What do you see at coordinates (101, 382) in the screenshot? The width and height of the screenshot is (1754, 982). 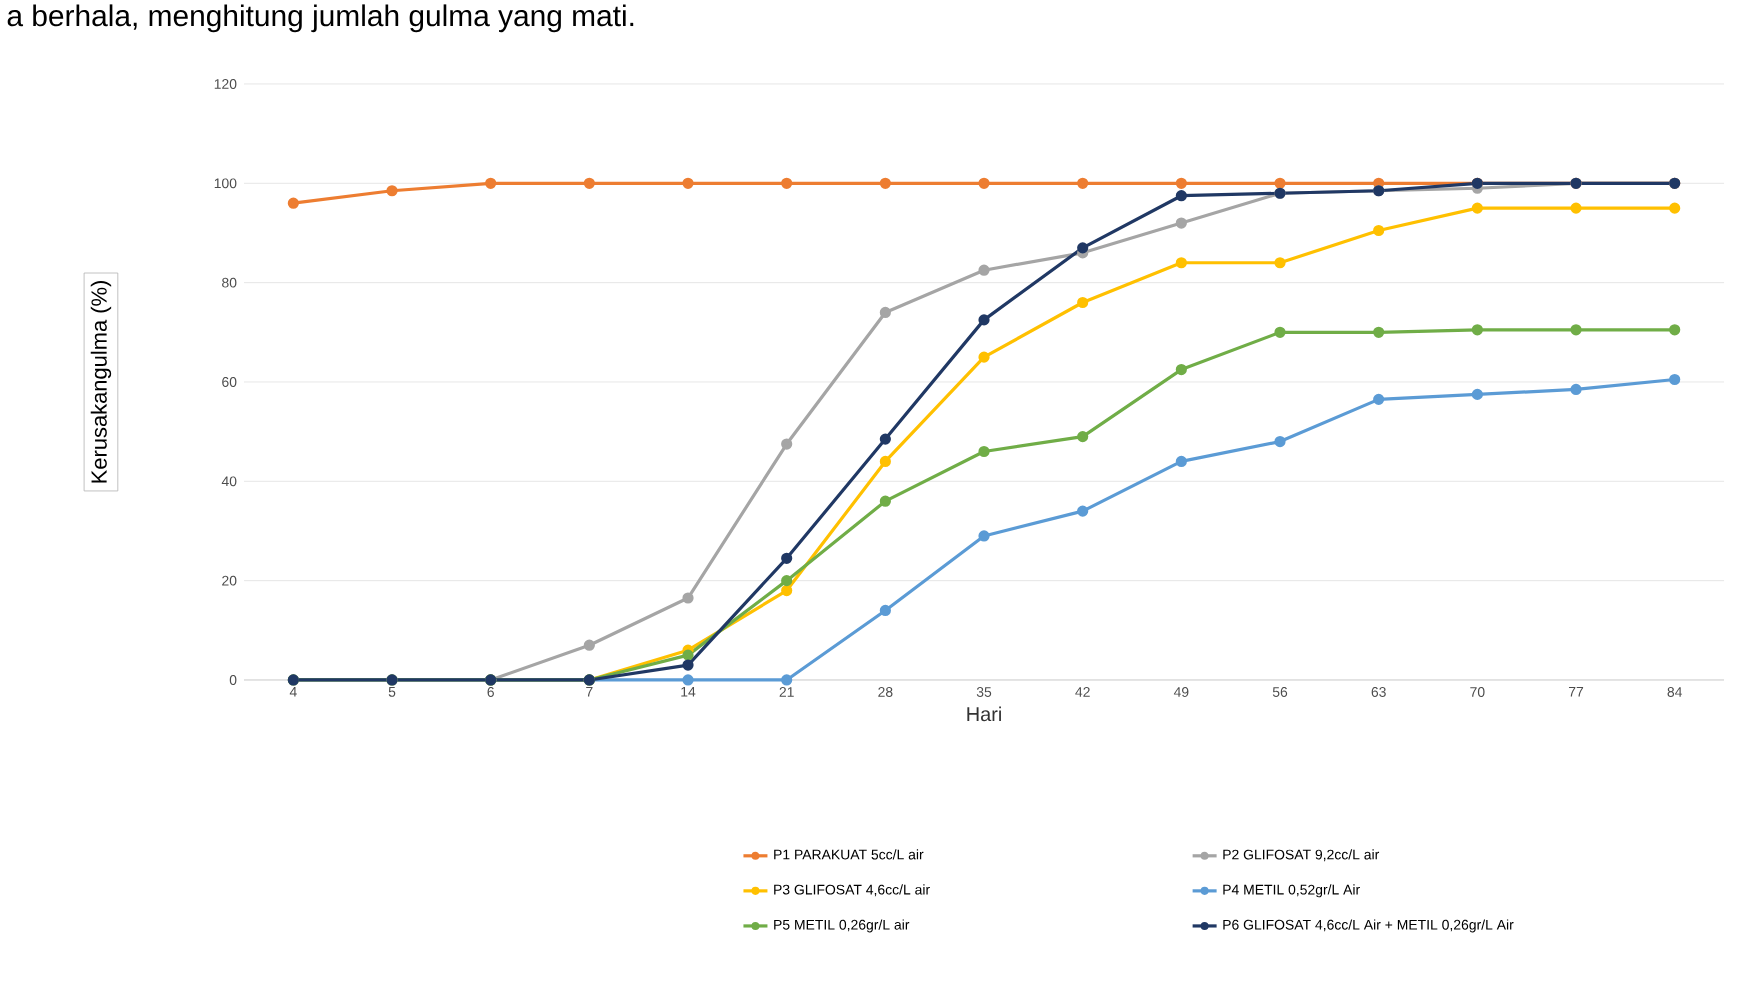 I see `y-axis-title: Kerusakangulma (%)` at bounding box center [101, 382].